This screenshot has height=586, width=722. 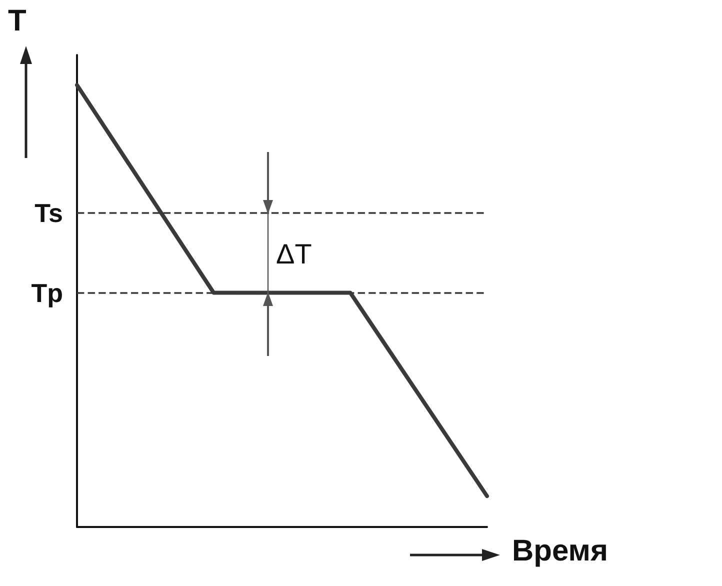 I want to click on annotation: ΔT, so click(x=294, y=254).